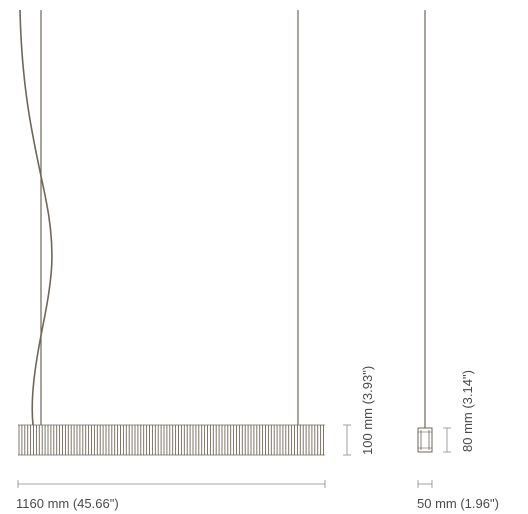  I want to click on depth-dimension-line, so click(425, 484).